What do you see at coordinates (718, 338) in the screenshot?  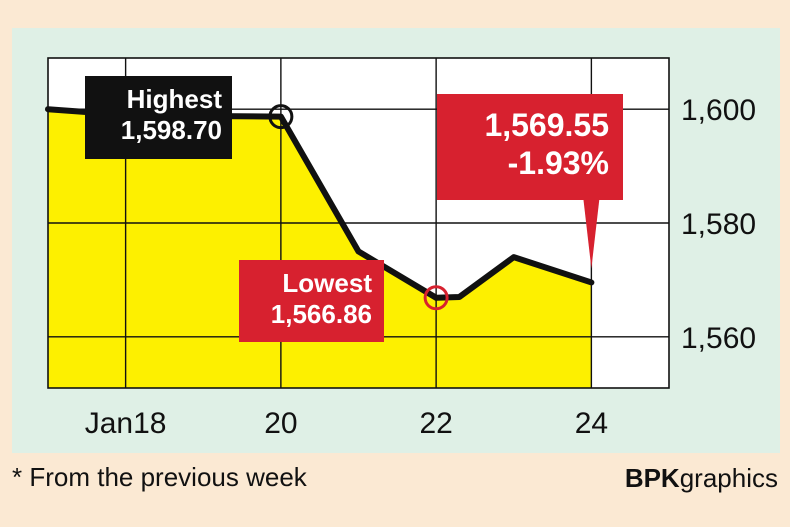 I see `ytick-label: 1,560` at bounding box center [718, 338].